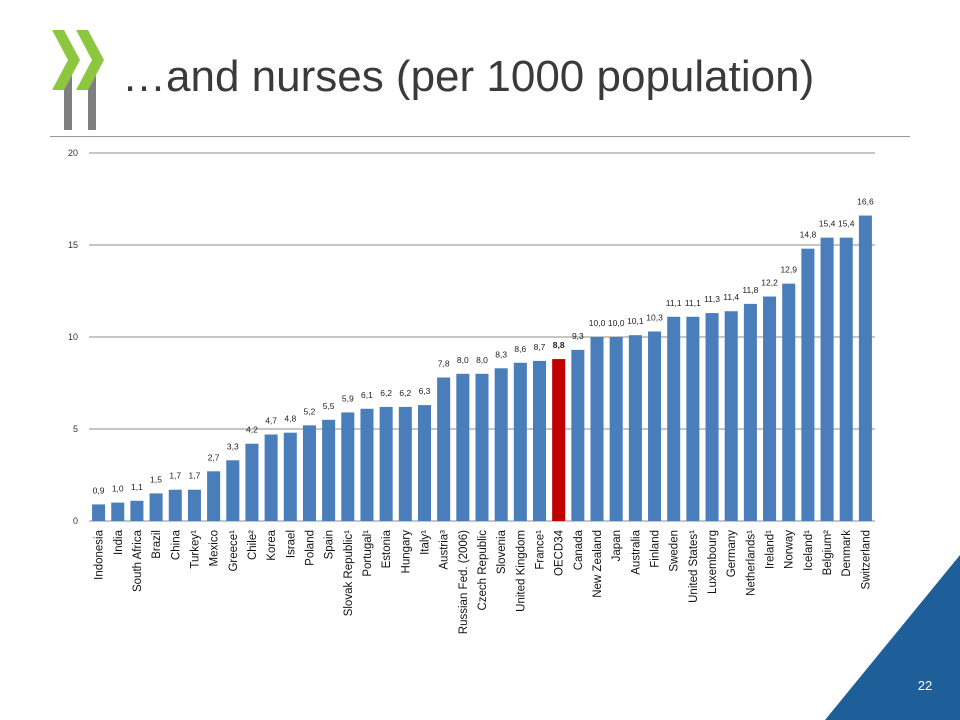 This screenshot has width=960, height=720. I want to click on x-tick-label: Australia, so click(636, 551).